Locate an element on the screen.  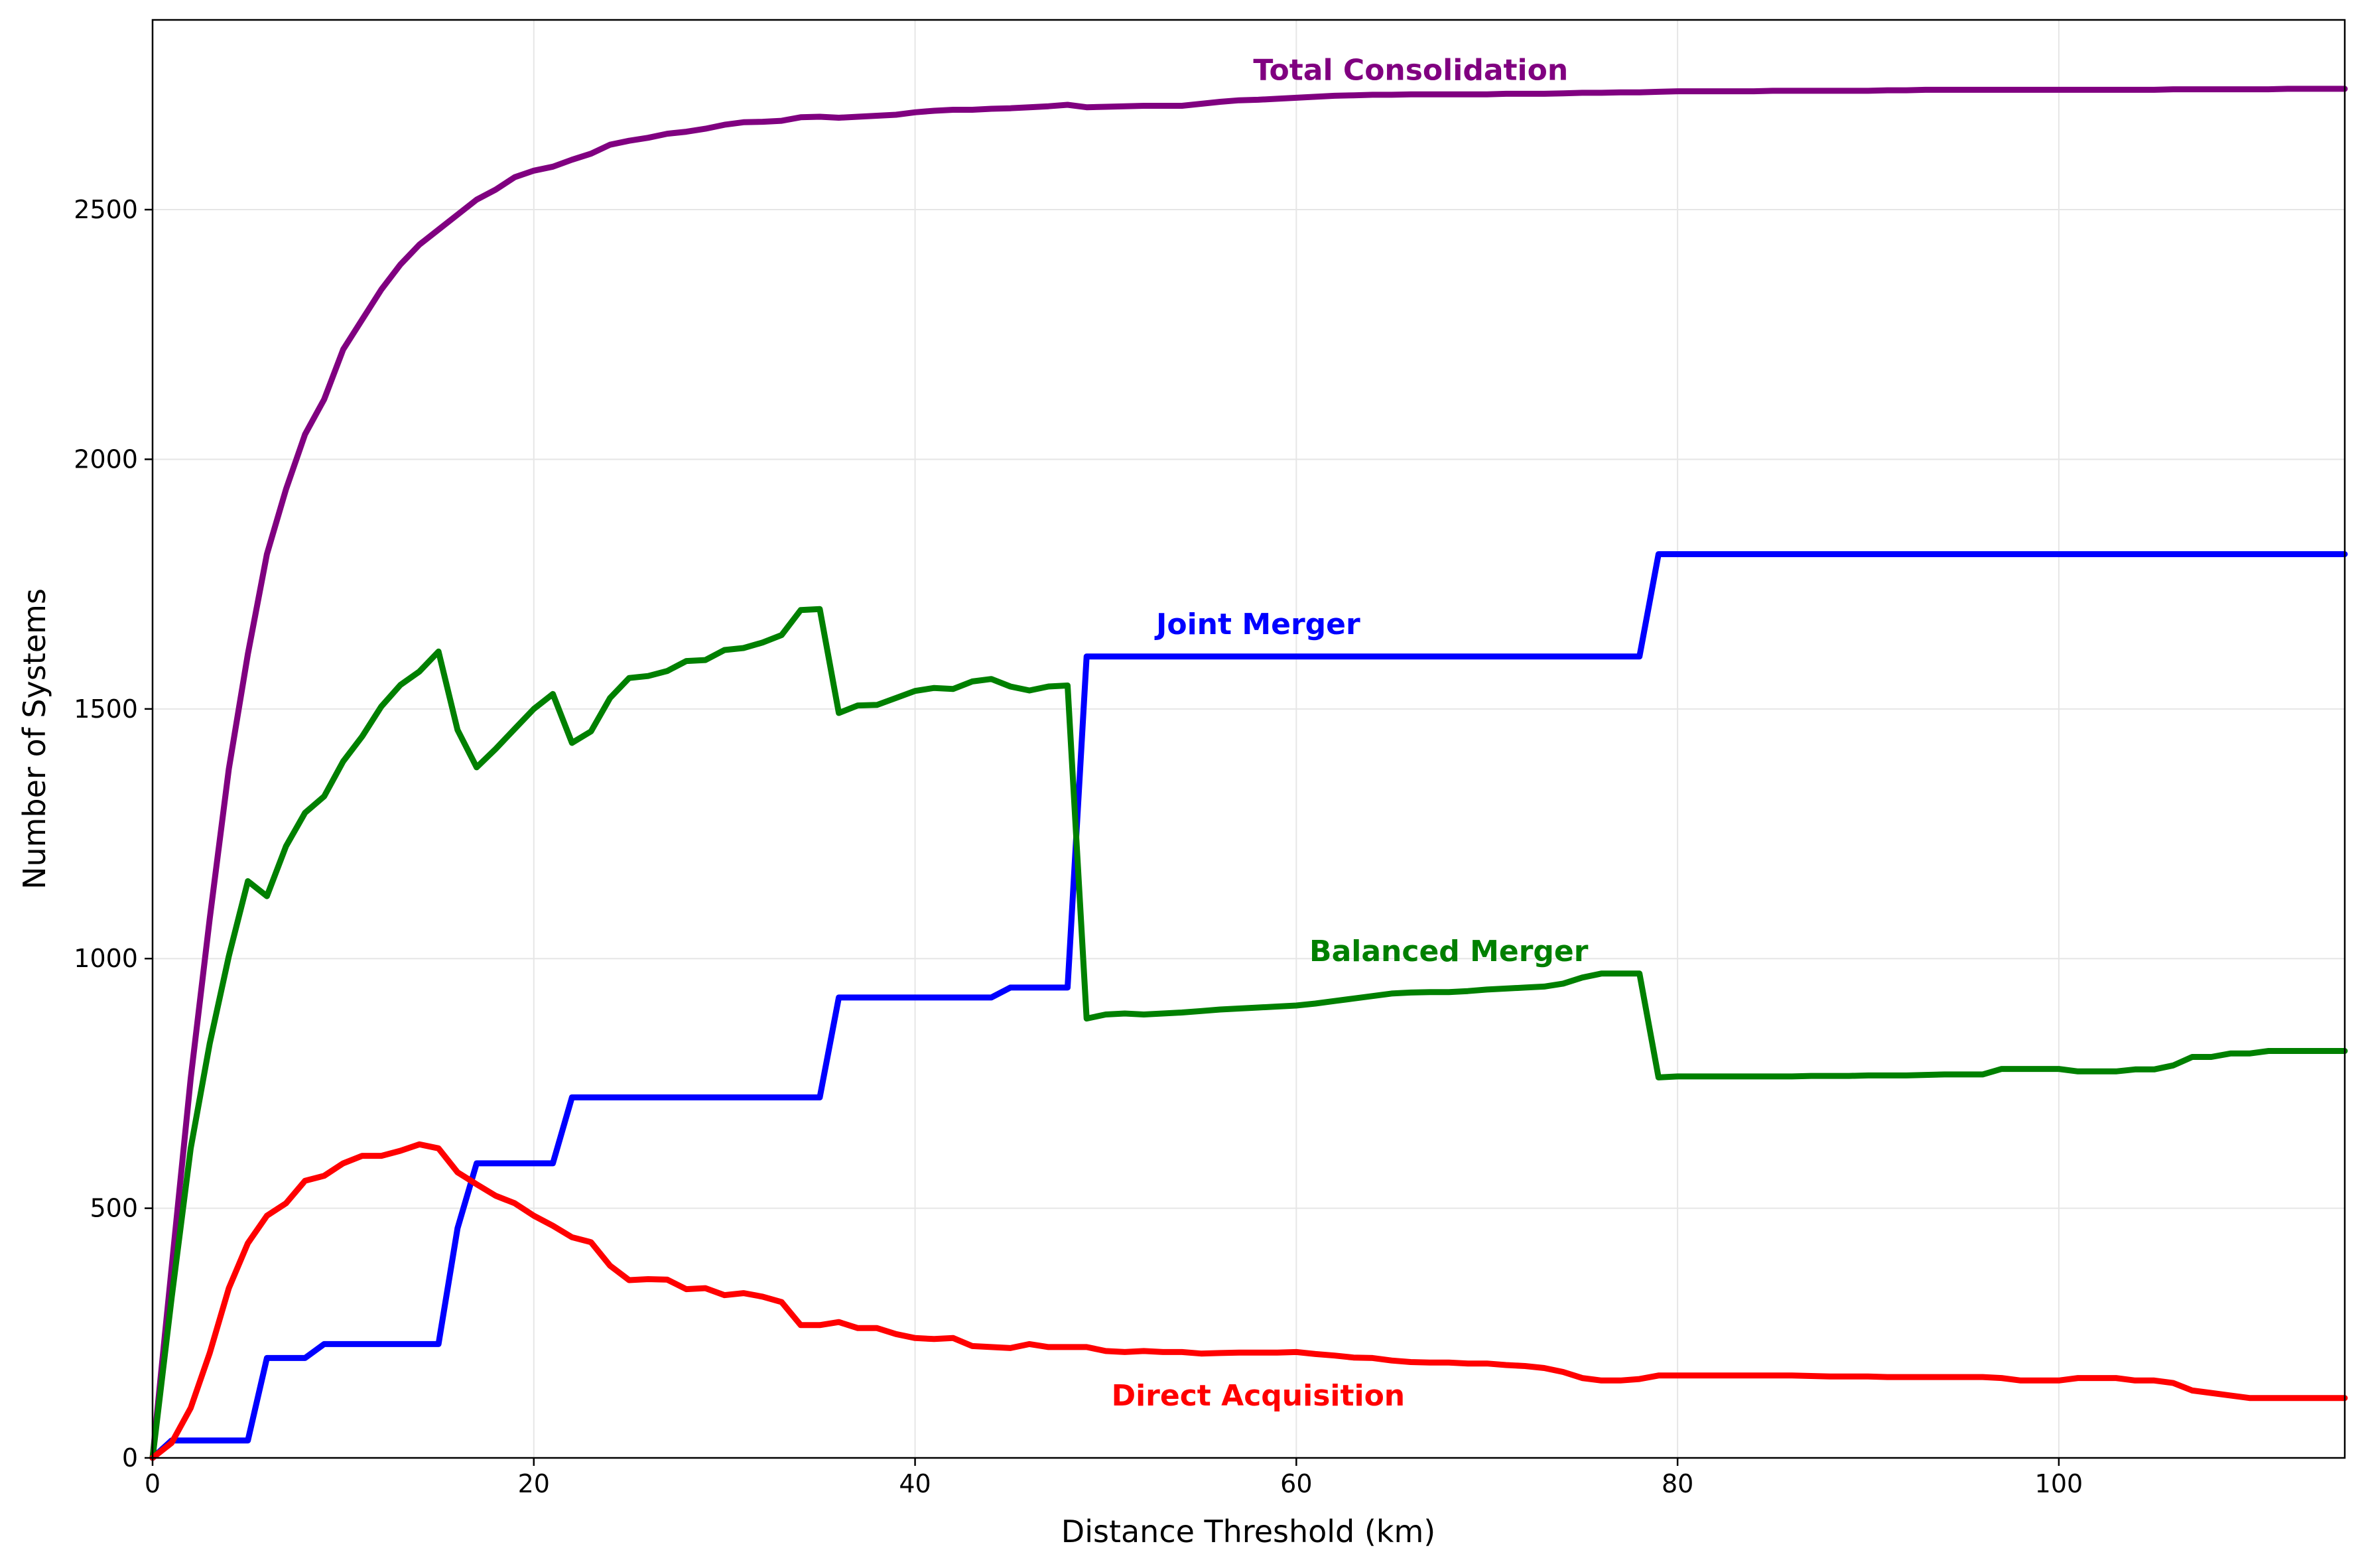
series-label-balanced-merger: Balanced Merger is located at coordinates (1449, 952).